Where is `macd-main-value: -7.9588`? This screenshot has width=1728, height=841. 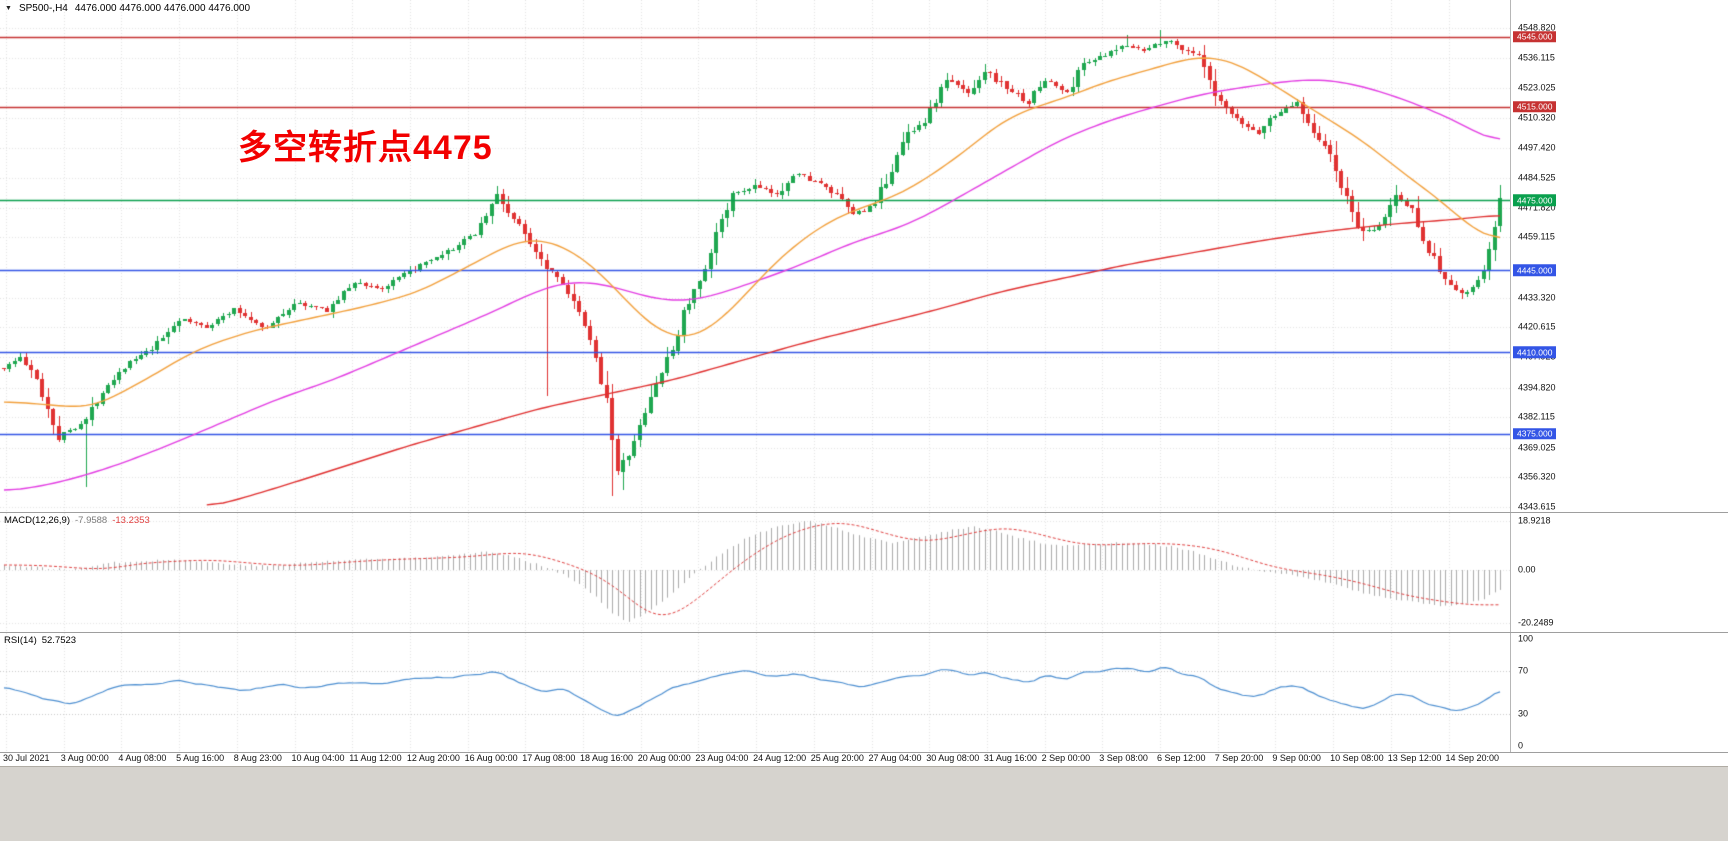 macd-main-value: -7.9588 is located at coordinates (91, 520).